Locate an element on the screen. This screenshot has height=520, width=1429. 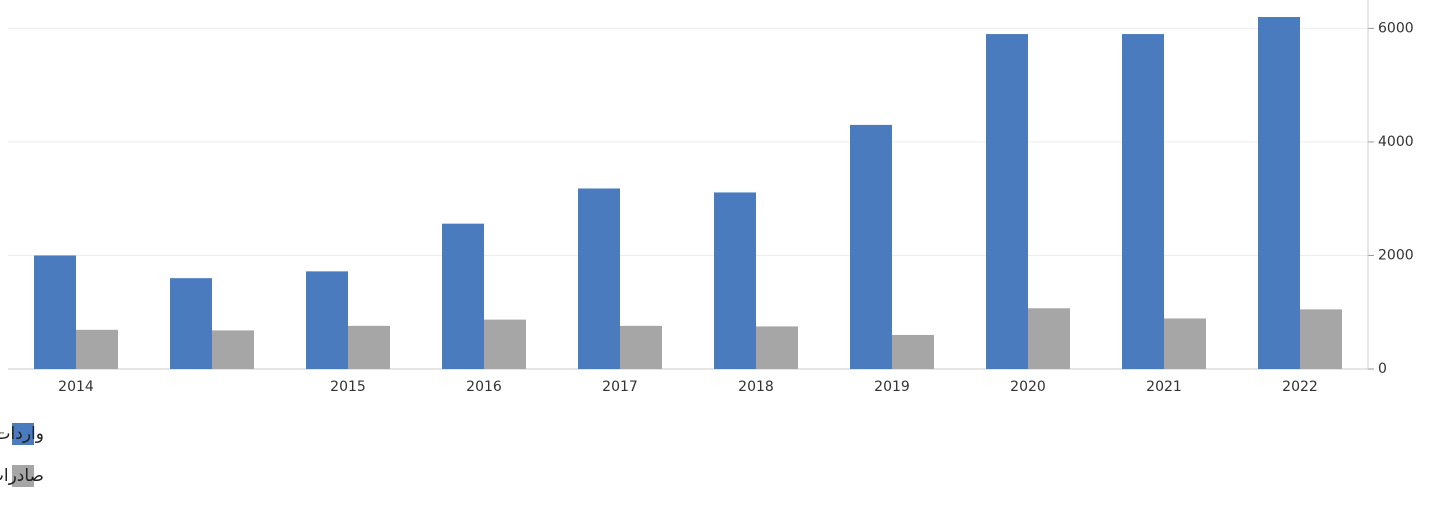
x-tick-label: 2015 is located at coordinates (348, 387).